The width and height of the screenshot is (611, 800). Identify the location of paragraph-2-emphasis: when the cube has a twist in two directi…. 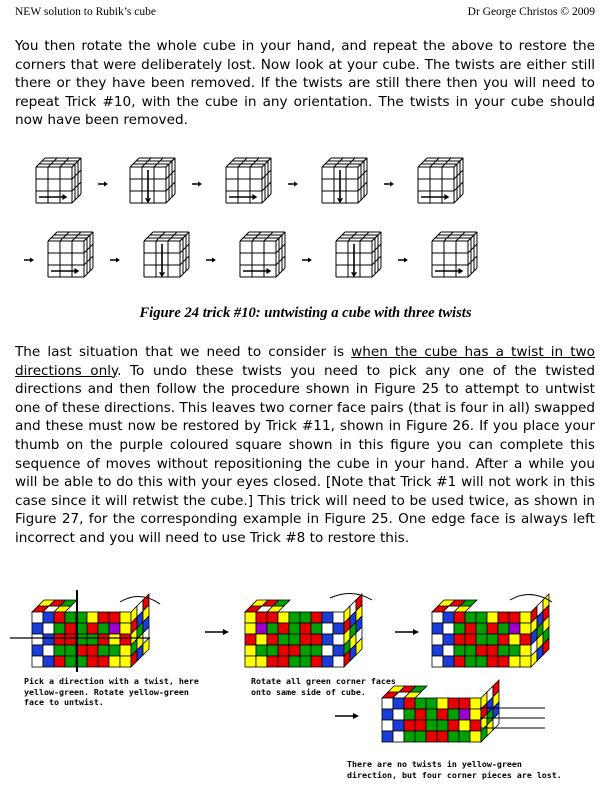
(305, 361).